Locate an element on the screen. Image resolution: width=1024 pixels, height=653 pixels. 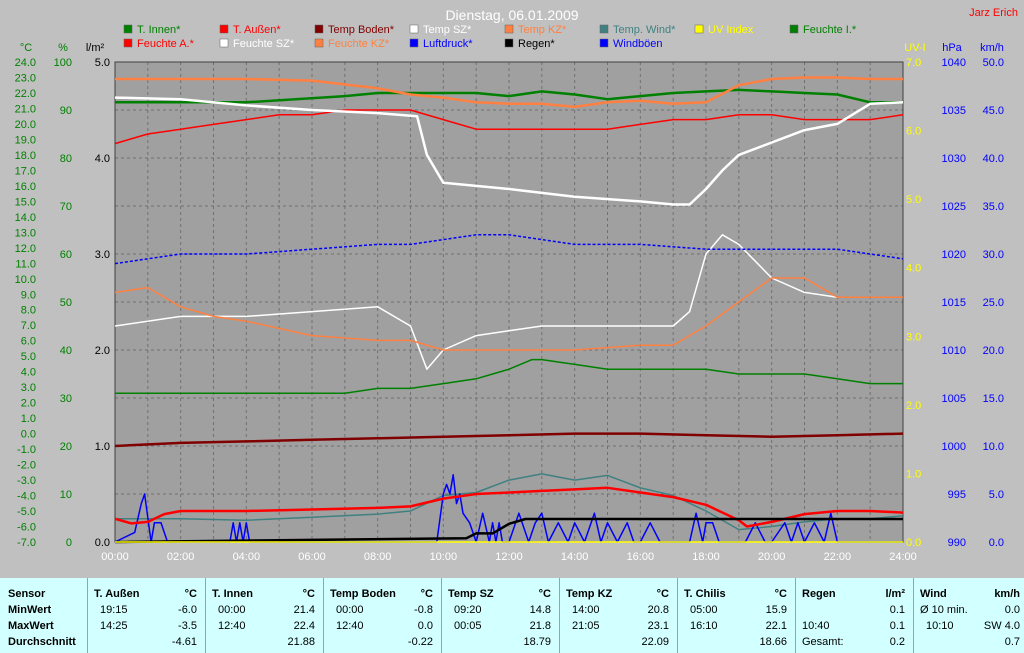
hum-unit-label: % is located at coordinates (63, 48).